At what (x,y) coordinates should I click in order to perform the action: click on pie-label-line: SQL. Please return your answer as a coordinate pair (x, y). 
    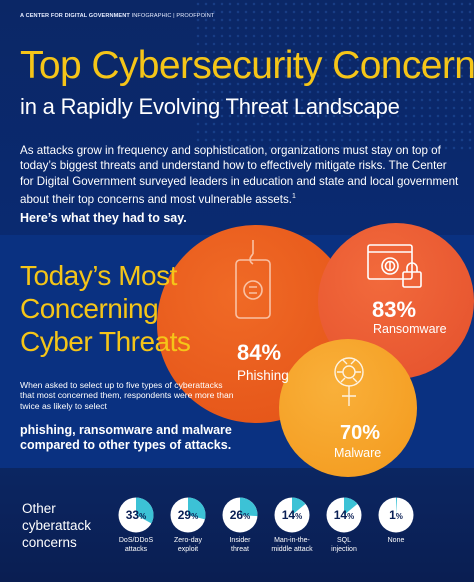
    Looking at the image, I should click on (343, 540).